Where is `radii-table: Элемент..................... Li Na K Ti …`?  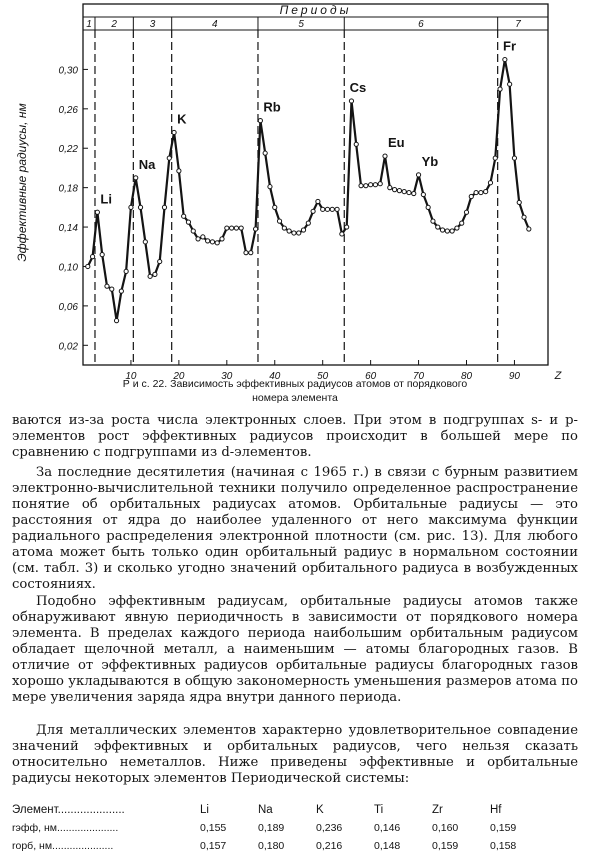 radii-table: Элемент..................... Li Na K Ti … is located at coordinates (295, 828).